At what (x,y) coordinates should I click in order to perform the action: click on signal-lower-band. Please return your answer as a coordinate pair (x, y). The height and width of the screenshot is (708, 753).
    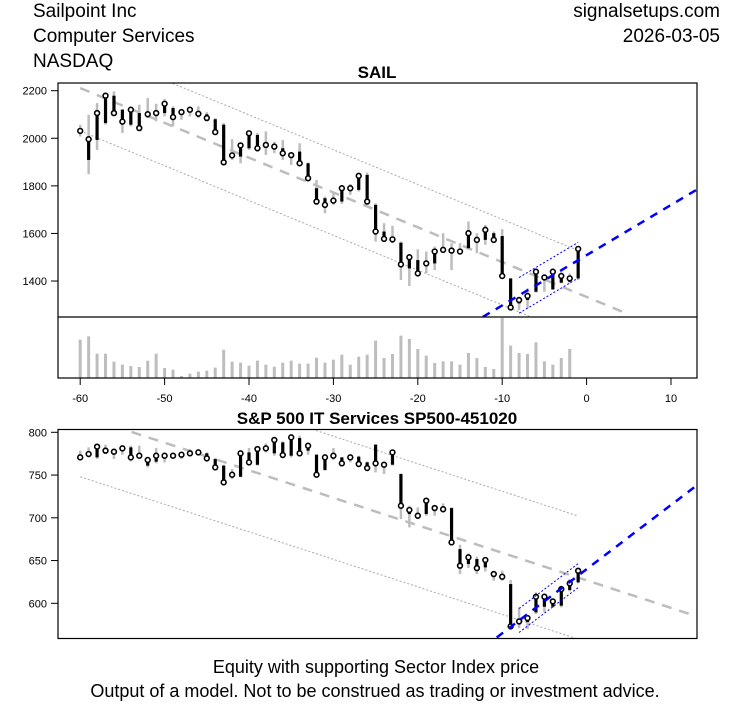
    Looking at the image, I should click on (548, 295).